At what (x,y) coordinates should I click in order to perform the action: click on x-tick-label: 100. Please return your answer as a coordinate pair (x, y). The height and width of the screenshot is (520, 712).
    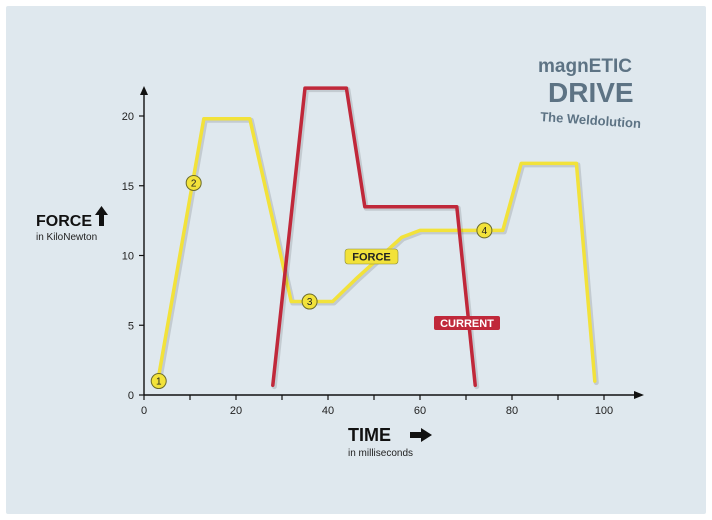
    Looking at the image, I should click on (604, 411).